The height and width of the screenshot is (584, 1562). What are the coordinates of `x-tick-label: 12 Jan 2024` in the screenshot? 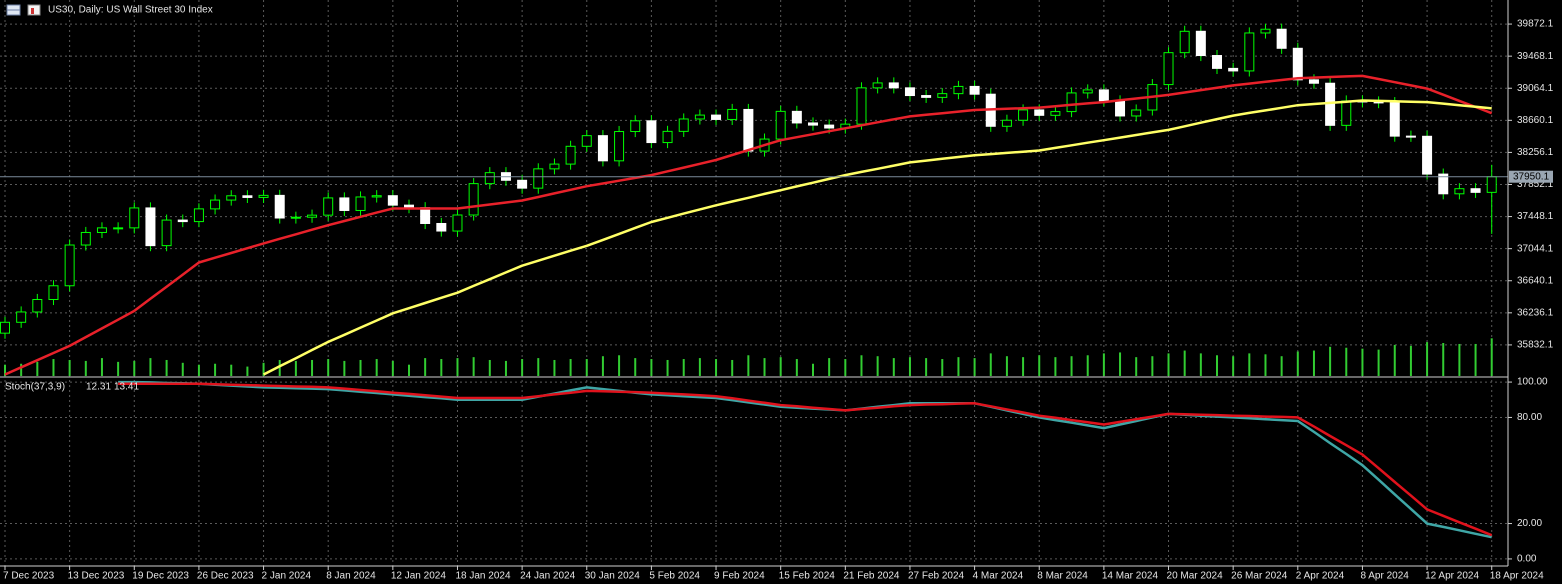 It's located at (418, 576).